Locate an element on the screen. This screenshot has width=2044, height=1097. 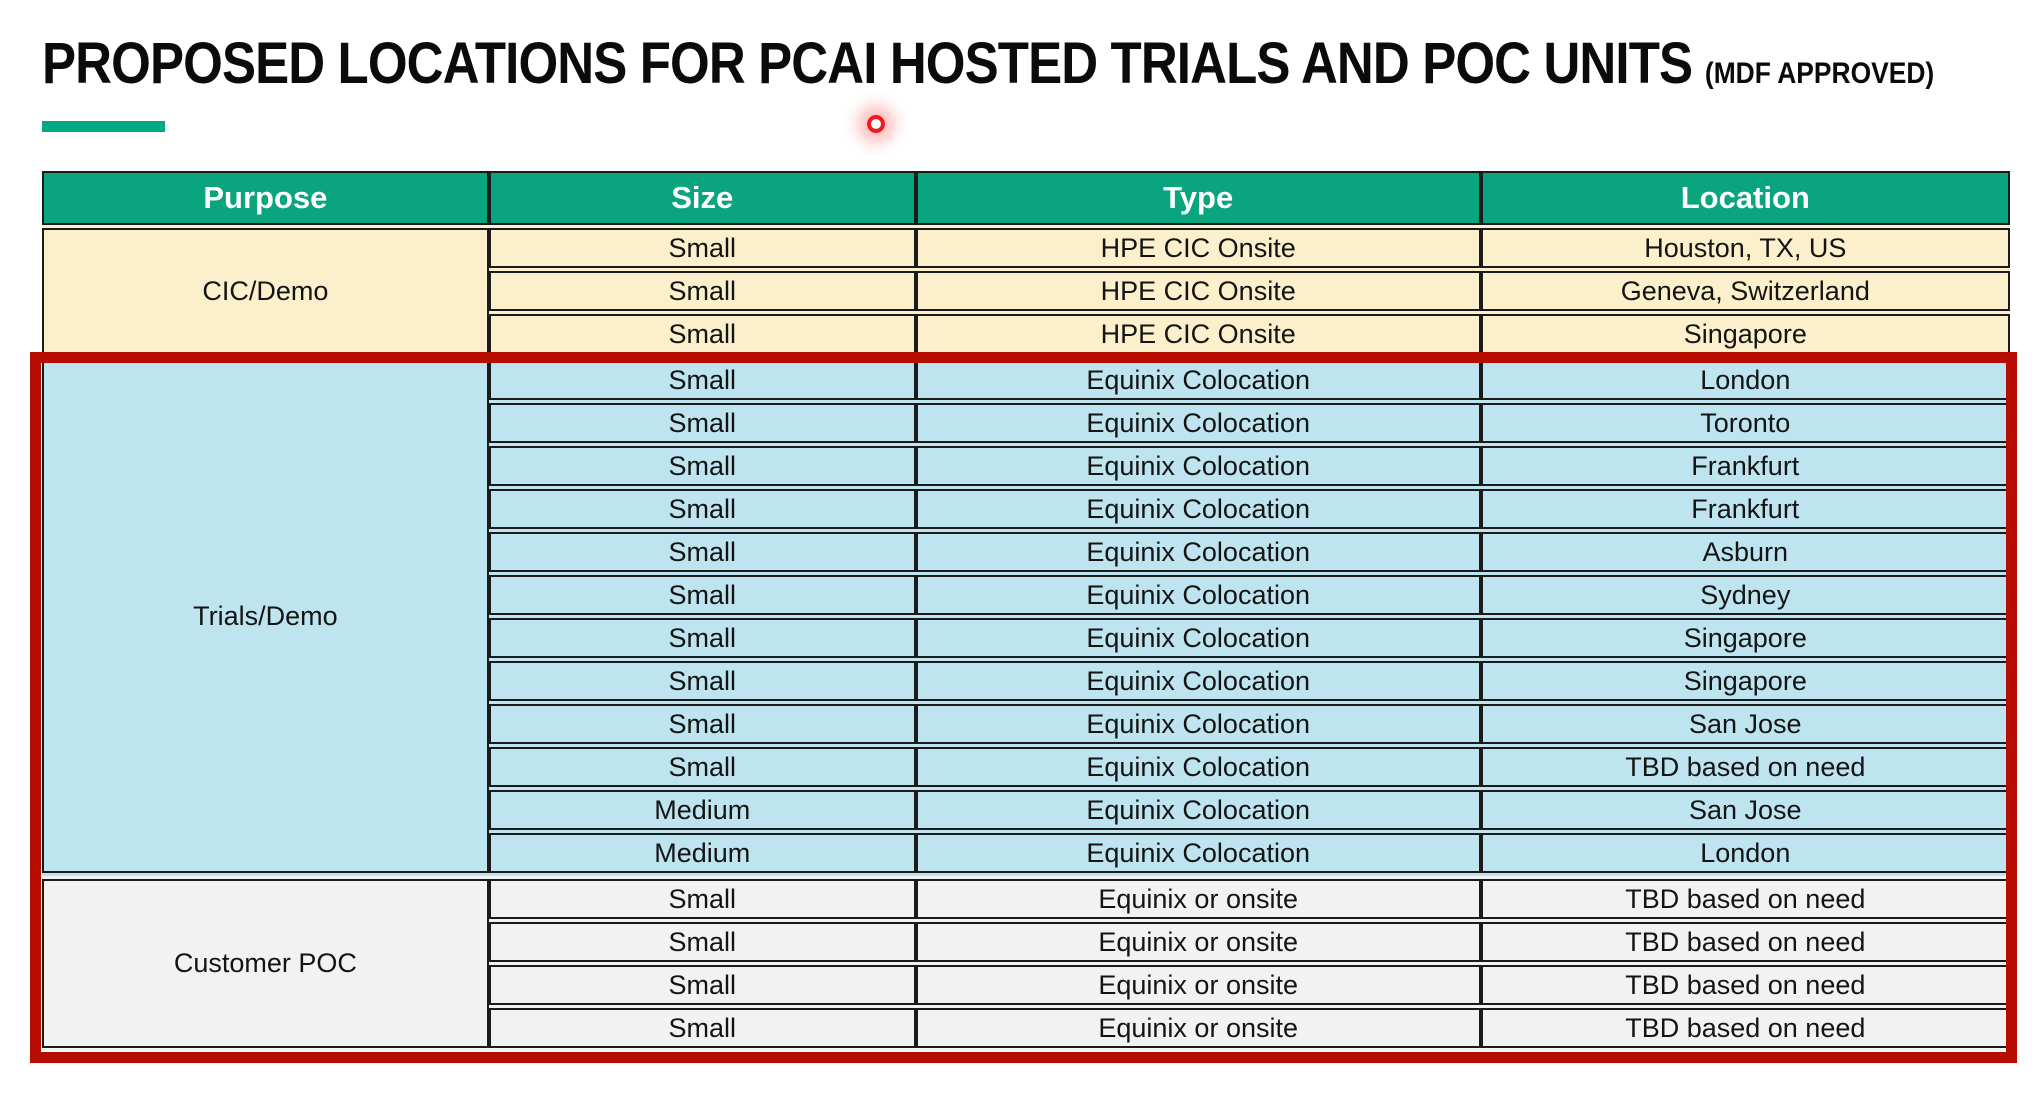
location-cell: Asburn is located at coordinates (1745, 552).